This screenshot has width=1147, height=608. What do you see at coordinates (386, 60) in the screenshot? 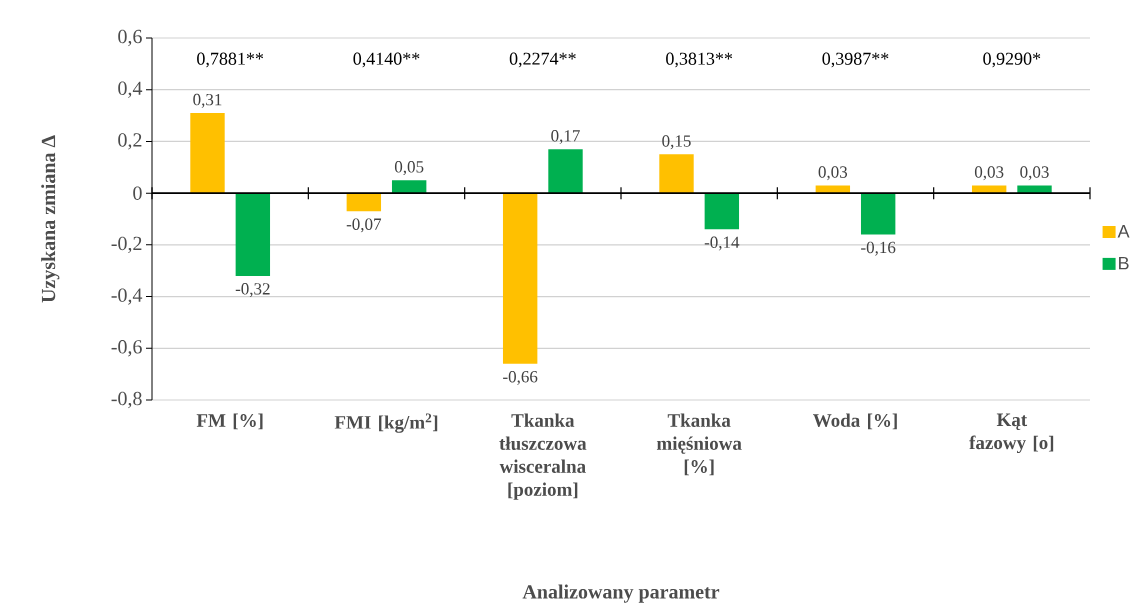
I see `annotation: 0,4140**` at bounding box center [386, 60].